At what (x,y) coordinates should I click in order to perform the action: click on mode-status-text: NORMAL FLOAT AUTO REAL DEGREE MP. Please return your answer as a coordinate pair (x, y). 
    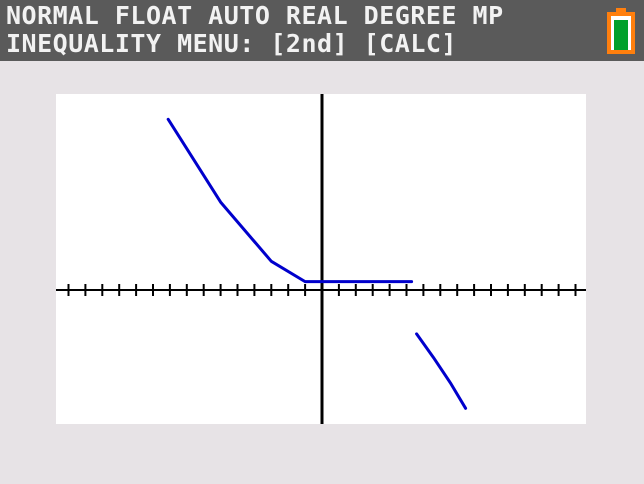
    Looking at the image, I should click on (255, 15).